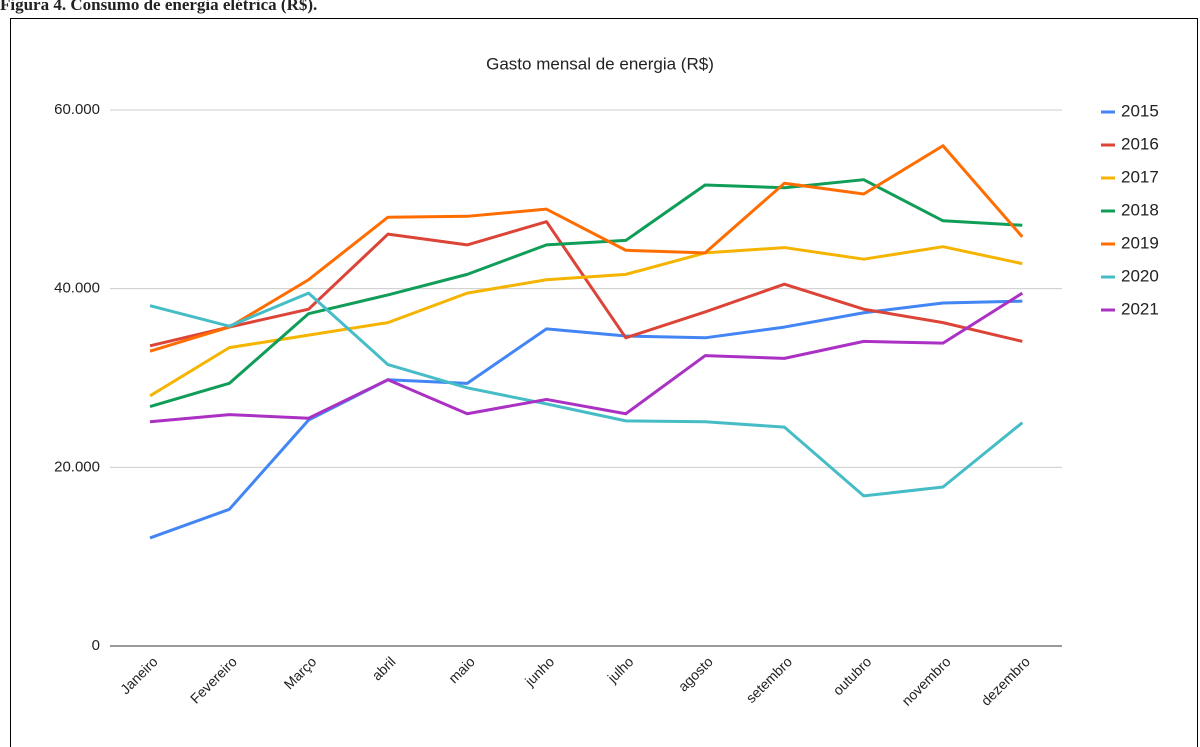 The image size is (1200, 747). I want to click on y-tick-label: 60.000, so click(77, 109).